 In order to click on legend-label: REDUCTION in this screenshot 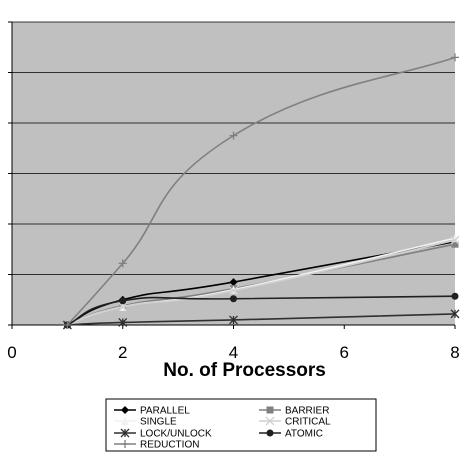, I will do `click(169, 445)`.